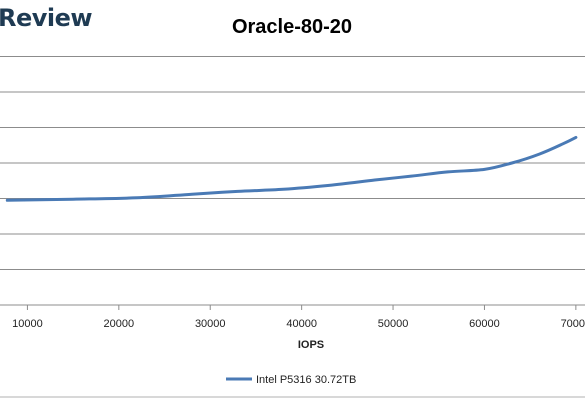 This screenshot has height=401, width=585. I want to click on x-tick-label: 50000, so click(393, 324).